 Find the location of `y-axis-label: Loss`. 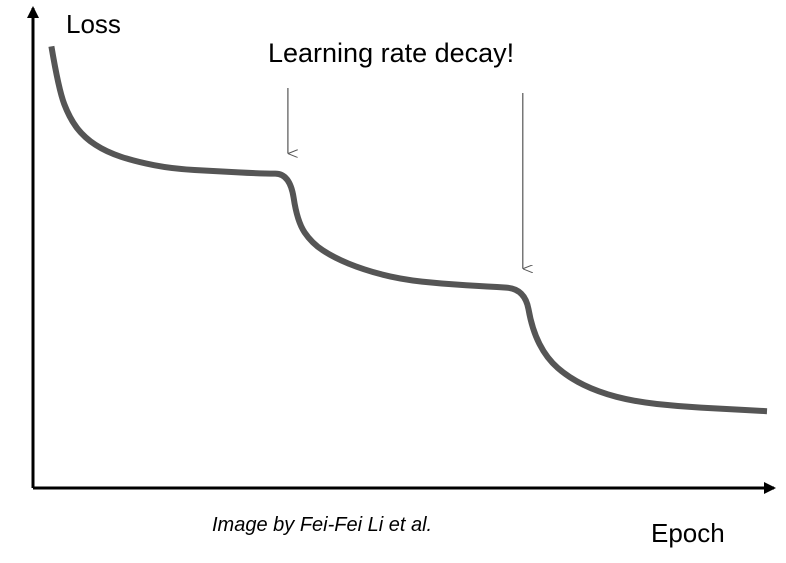

y-axis-label: Loss is located at coordinates (93, 24).